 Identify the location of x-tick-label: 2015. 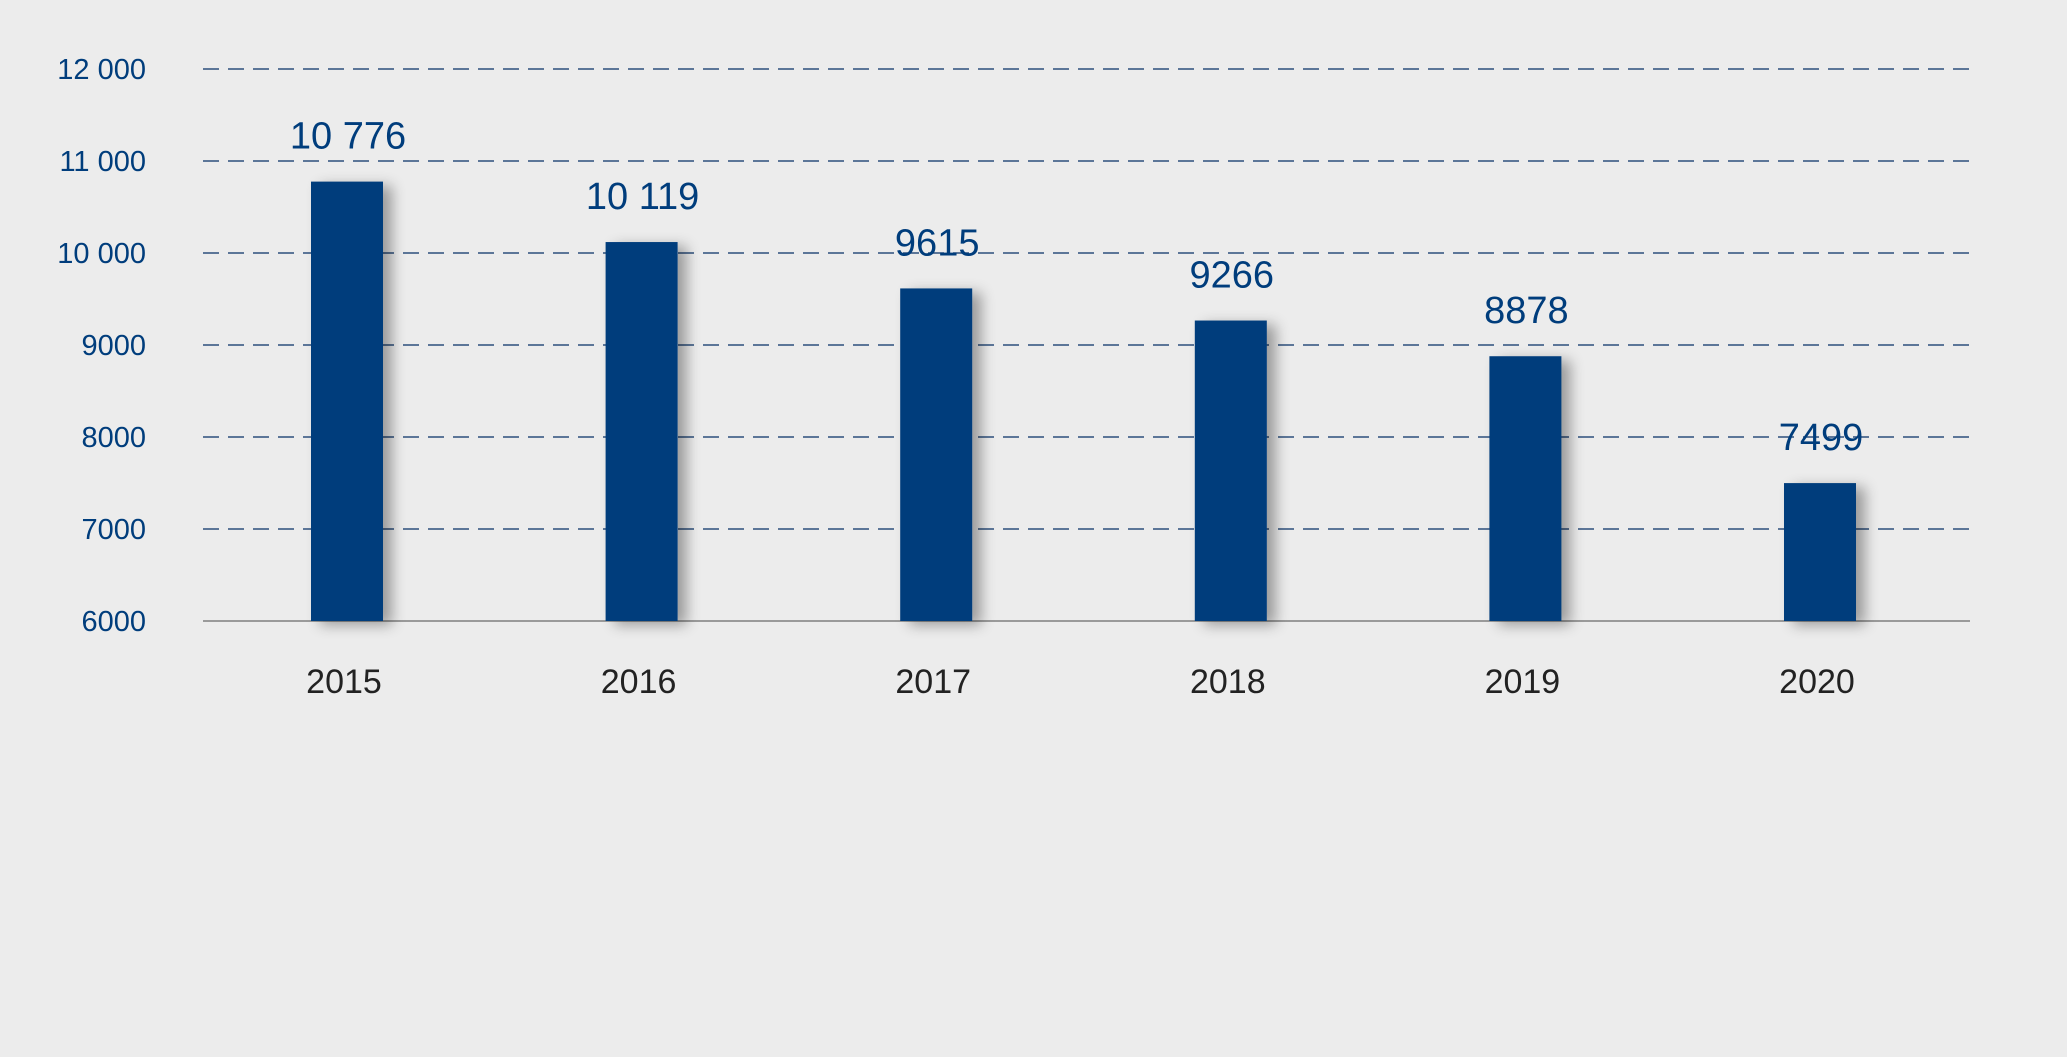
(344, 682).